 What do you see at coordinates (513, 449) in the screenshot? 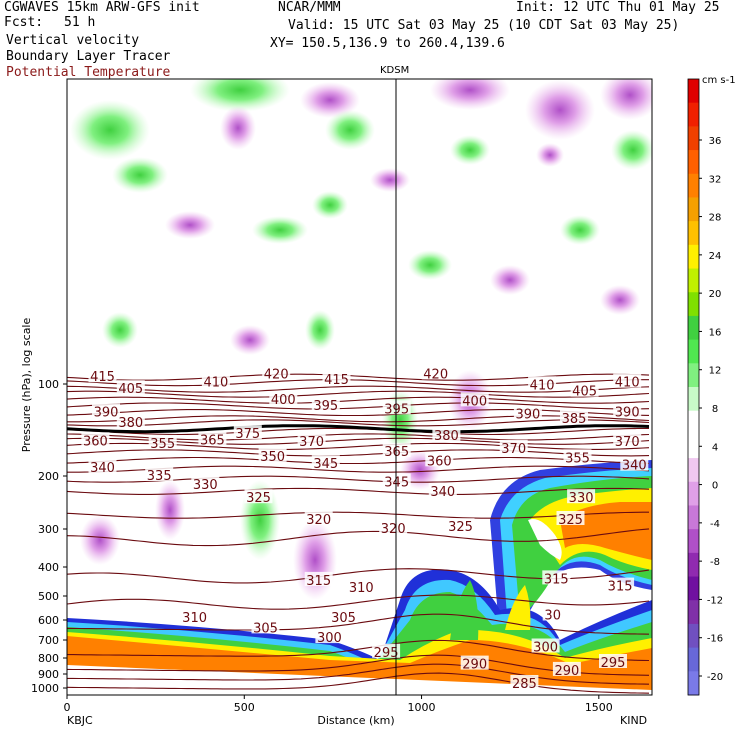
I see `contour-label: 370` at bounding box center [513, 449].